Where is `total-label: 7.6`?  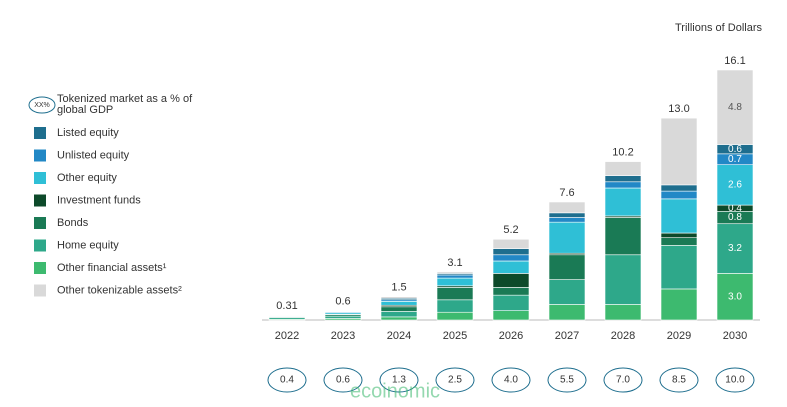 total-label: 7.6 is located at coordinates (566, 193).